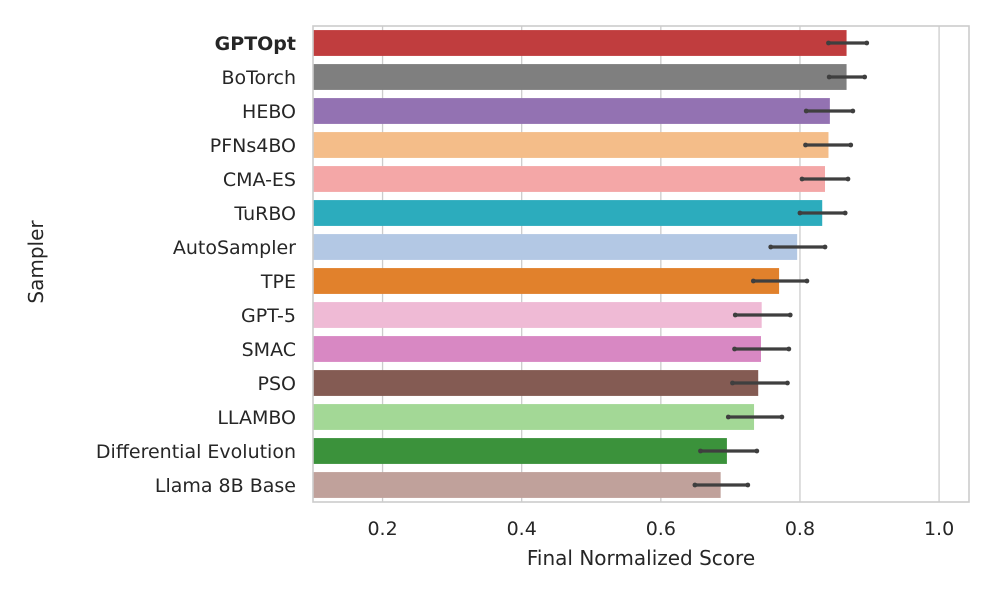  I want to click on y-tick-label: TPE, so click(278, 282).